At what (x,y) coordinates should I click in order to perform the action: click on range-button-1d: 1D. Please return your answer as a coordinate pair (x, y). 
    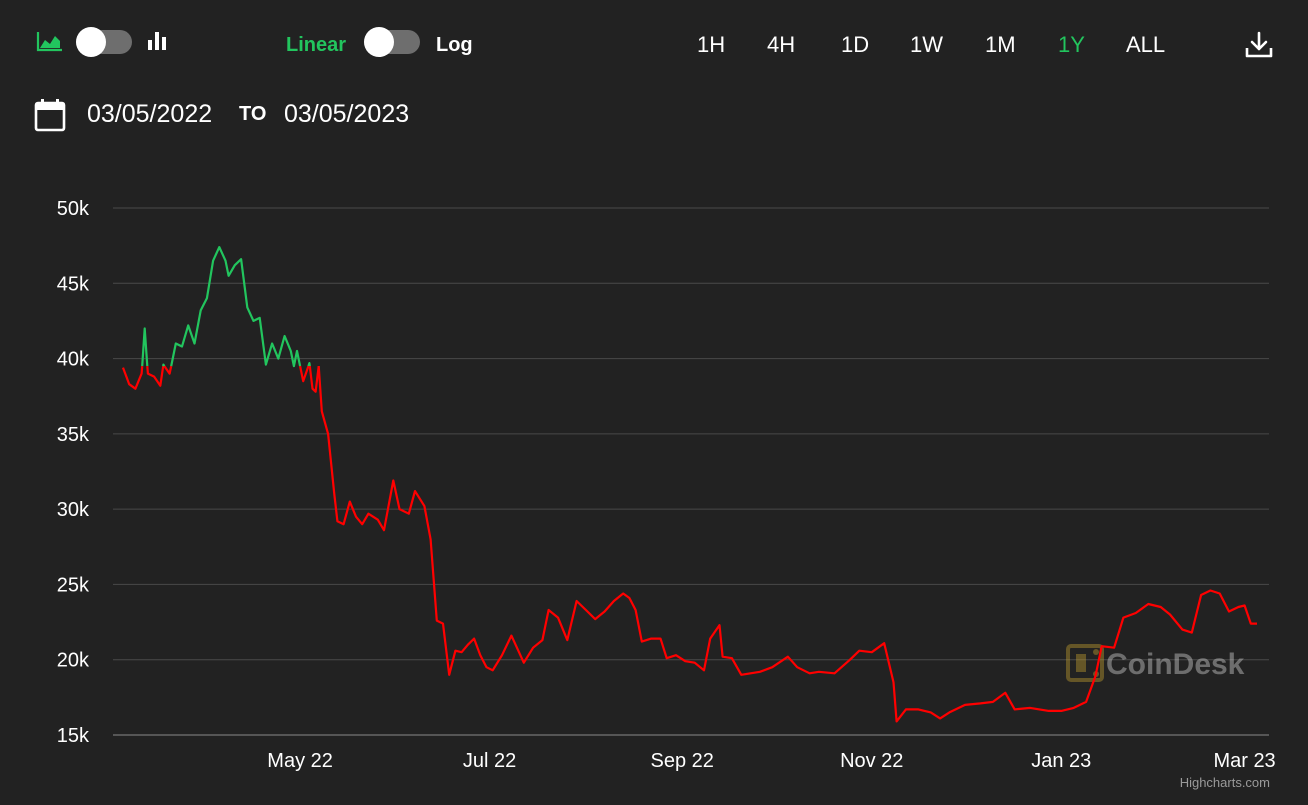
    Looking at the image, I should click on (855, 44).